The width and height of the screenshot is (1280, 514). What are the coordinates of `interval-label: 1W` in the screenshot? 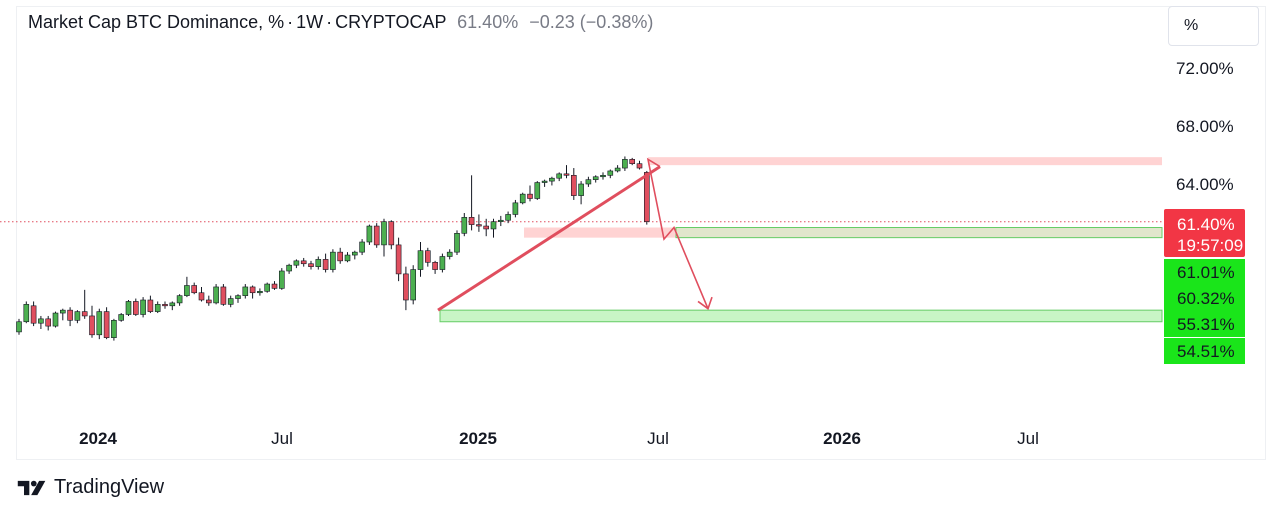 It's located at (310, 22).